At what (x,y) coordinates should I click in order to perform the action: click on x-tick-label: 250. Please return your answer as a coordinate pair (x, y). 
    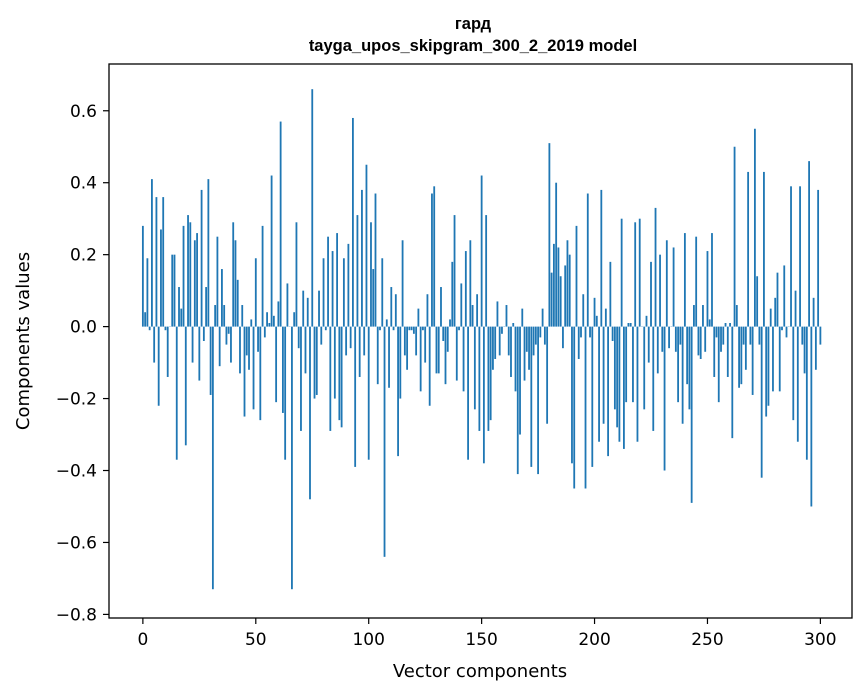
    Looking at the image, I should click on (707, 640).